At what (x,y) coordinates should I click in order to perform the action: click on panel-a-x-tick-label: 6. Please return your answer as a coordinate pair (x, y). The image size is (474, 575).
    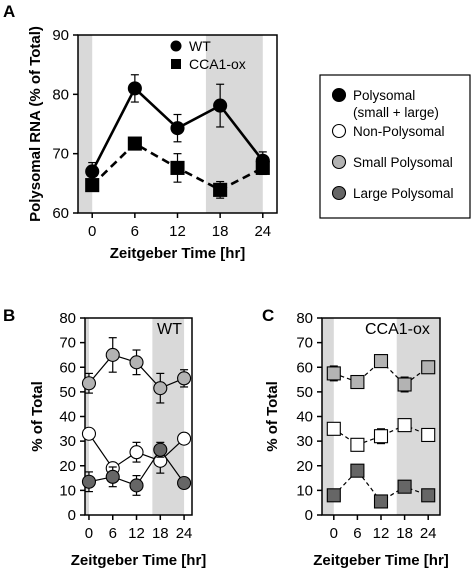
    Looking at the image, I should click on (135, 231).